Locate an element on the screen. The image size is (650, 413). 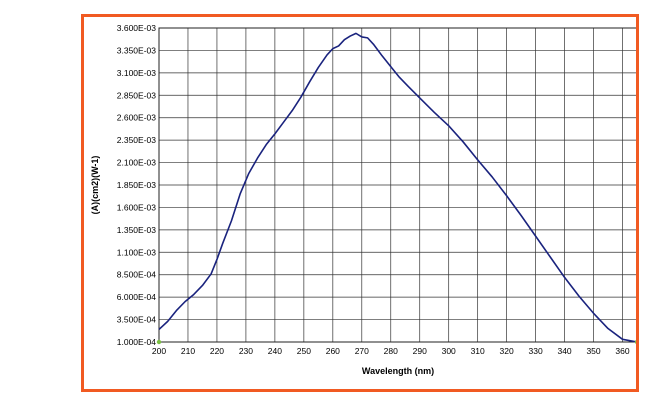
y-tick-label: 3.500E-04 is located at coordinates (136, 320).